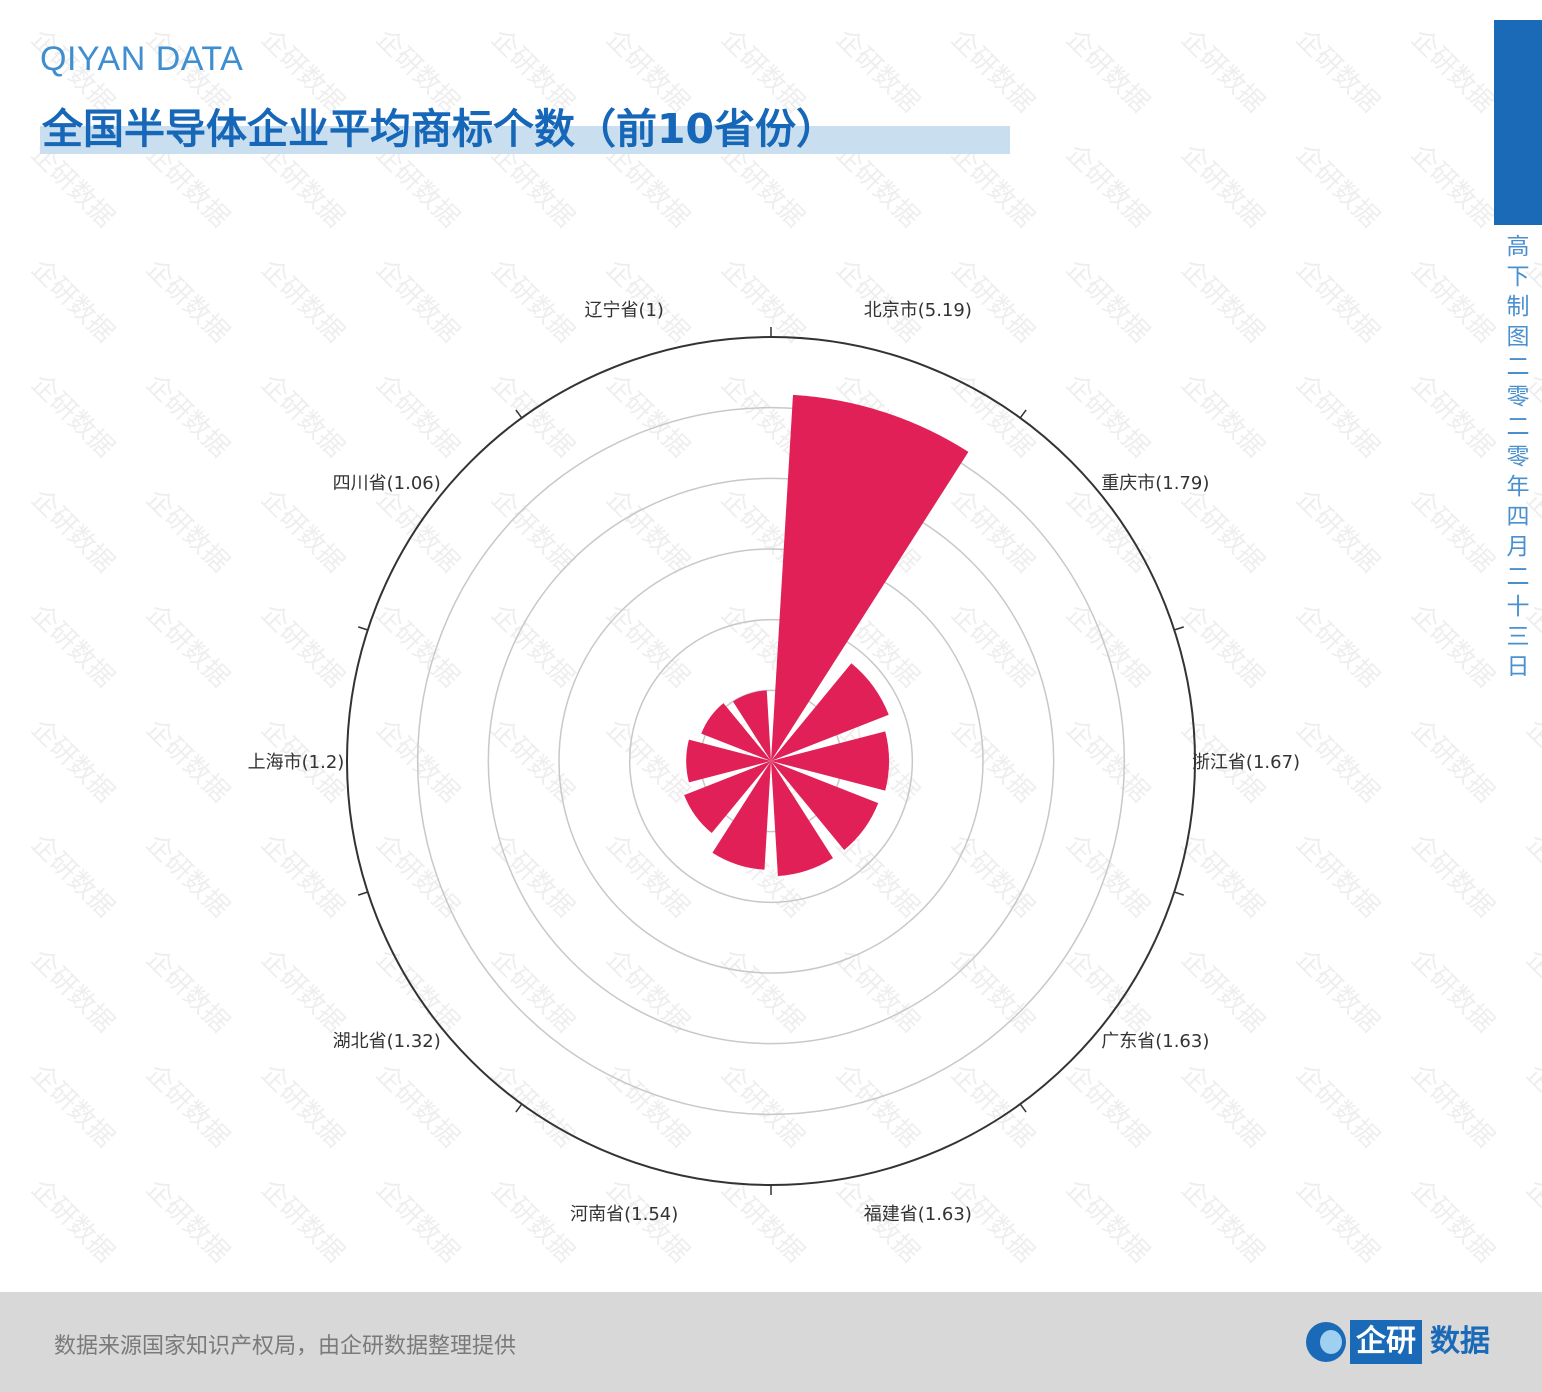 Image resolution: width=1542 pixels, height=1392 pixels. Describe the element at coordinates (1155, 1041) in the screenshot. I see `category-label: 广东省(1.63)` at that location.